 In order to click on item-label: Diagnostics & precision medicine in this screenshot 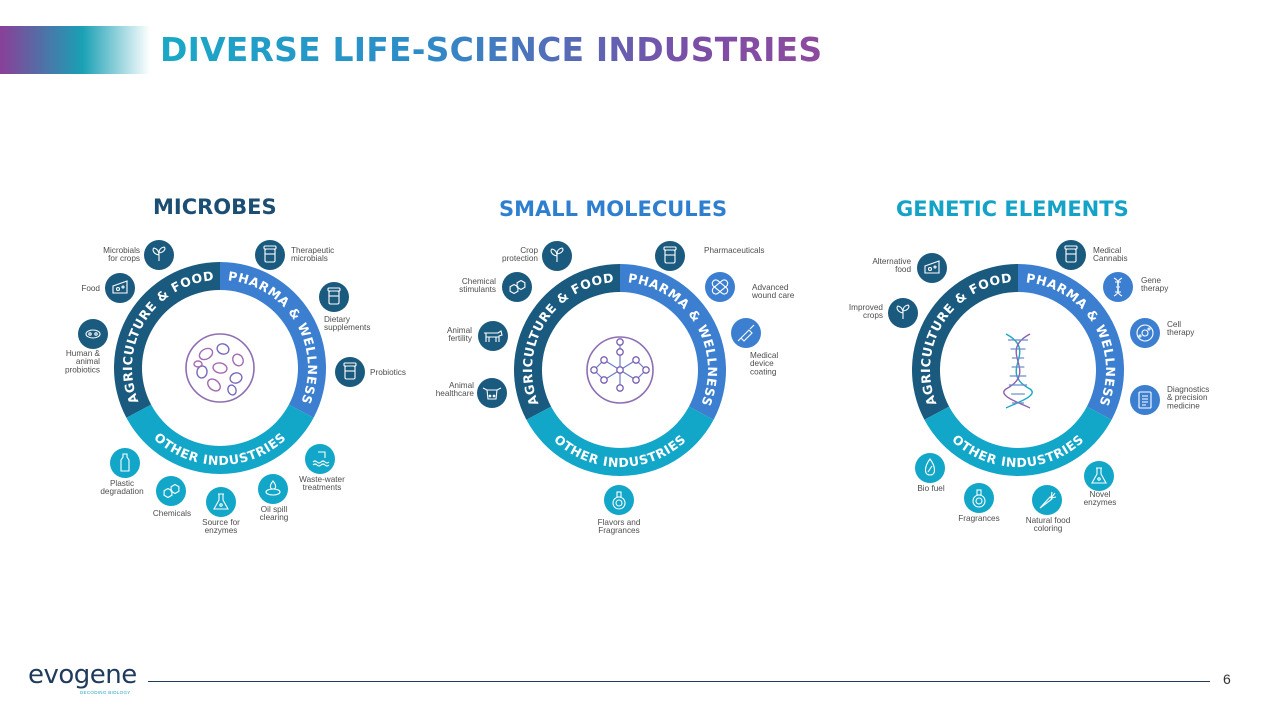, I will do `click(1188, 397)`.